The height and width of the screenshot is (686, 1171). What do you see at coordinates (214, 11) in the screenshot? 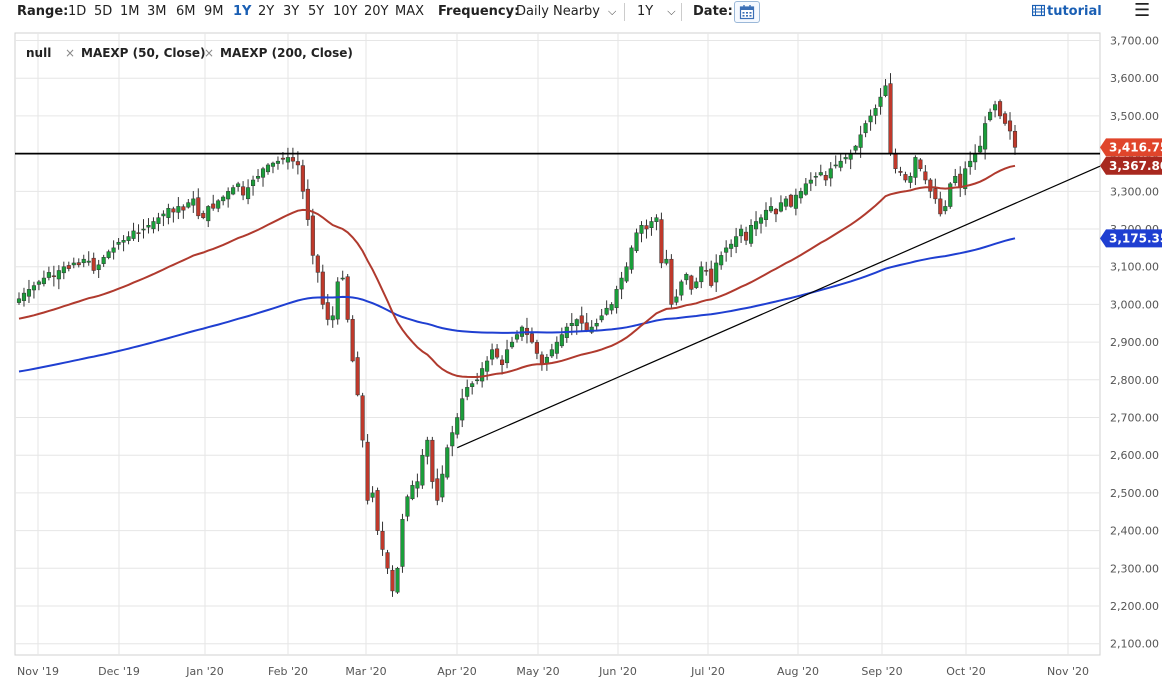
I see `range-9m: 9M` at bounding box center [214, 11].